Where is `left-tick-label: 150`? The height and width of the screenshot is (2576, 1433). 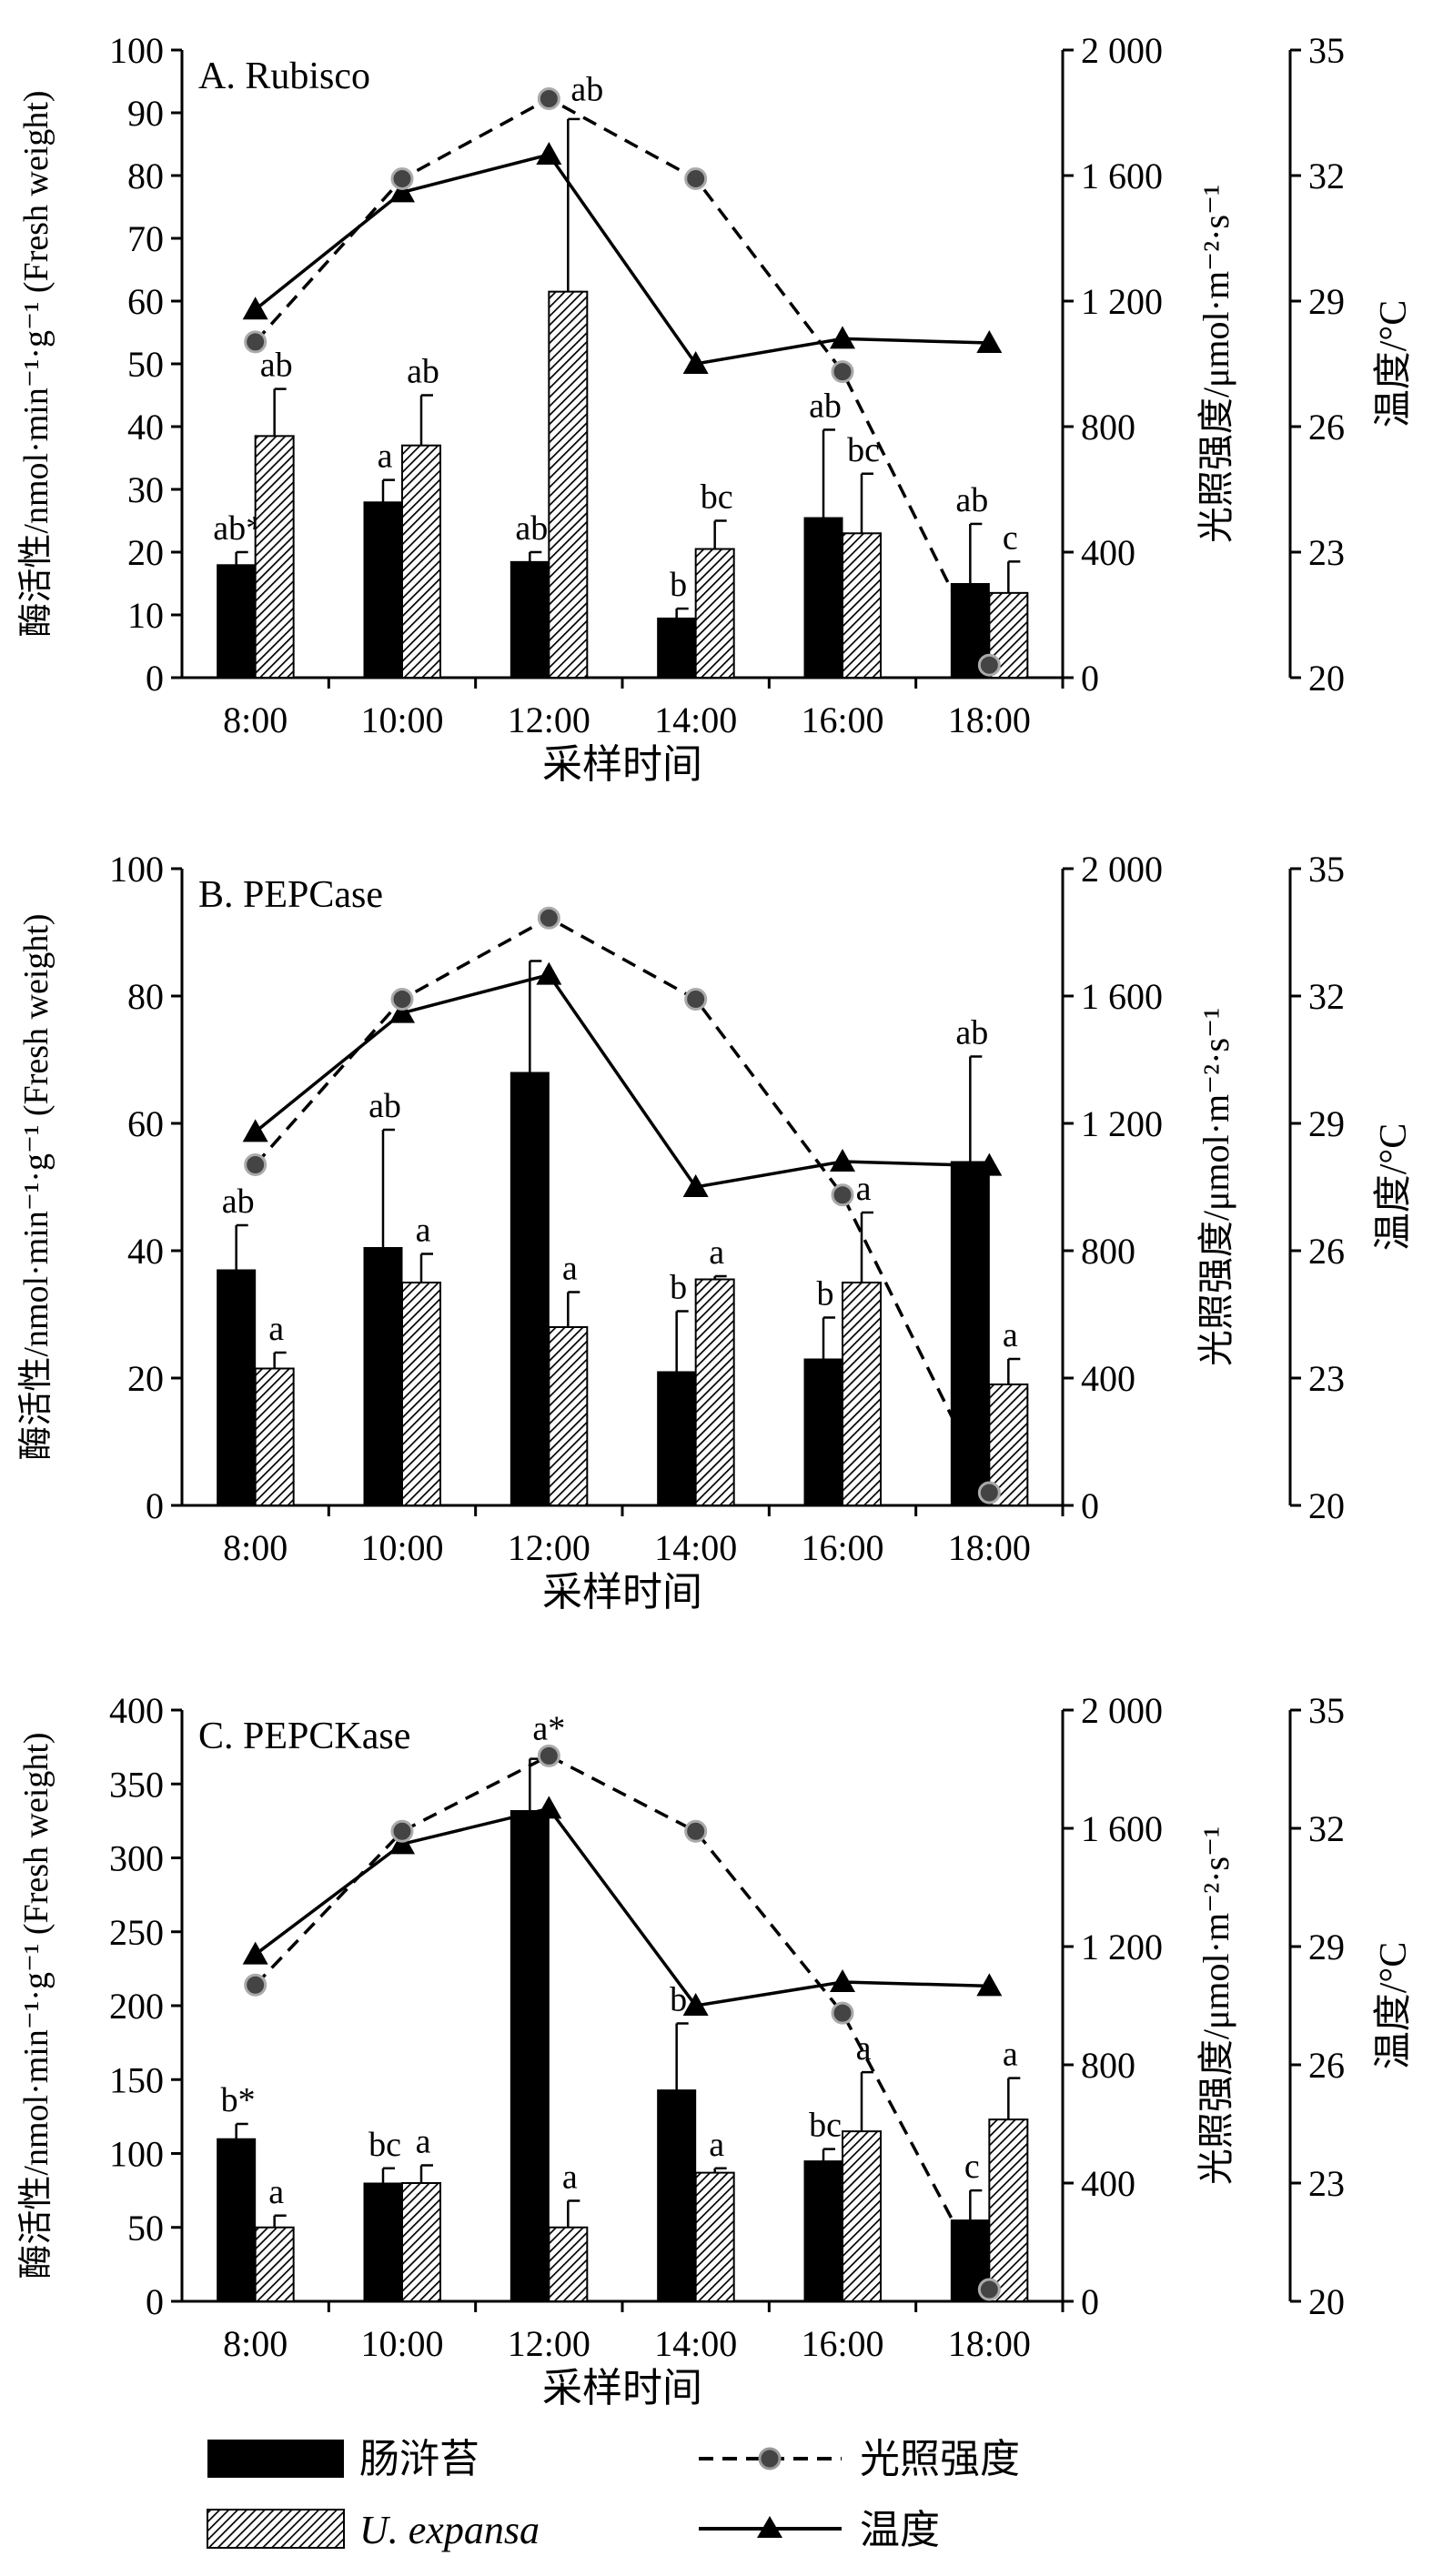
left-tick-label: 150 is located at coordinates (137, 2079).